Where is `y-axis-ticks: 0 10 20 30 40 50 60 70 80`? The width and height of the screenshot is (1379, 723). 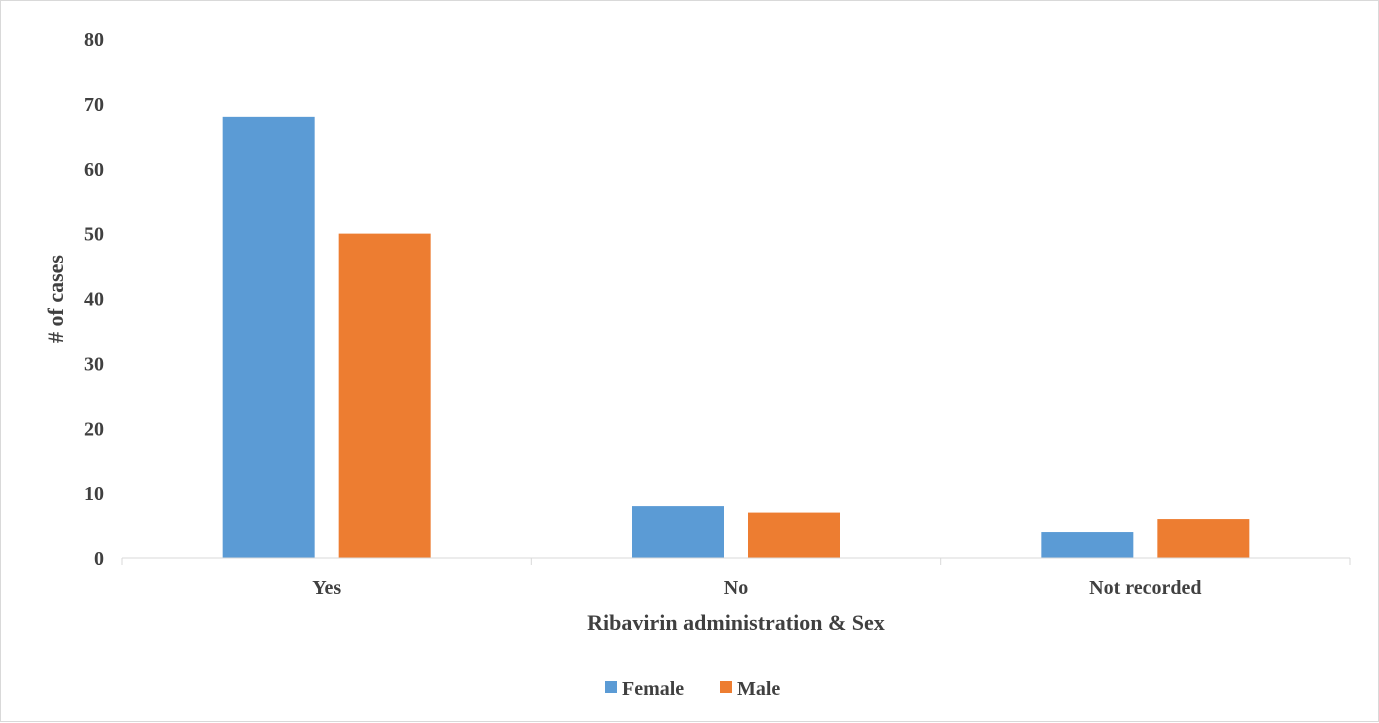 y-axis-ticks: 0 10 20 30 40 50 60 70 80 is located at coordinates (94, 299).